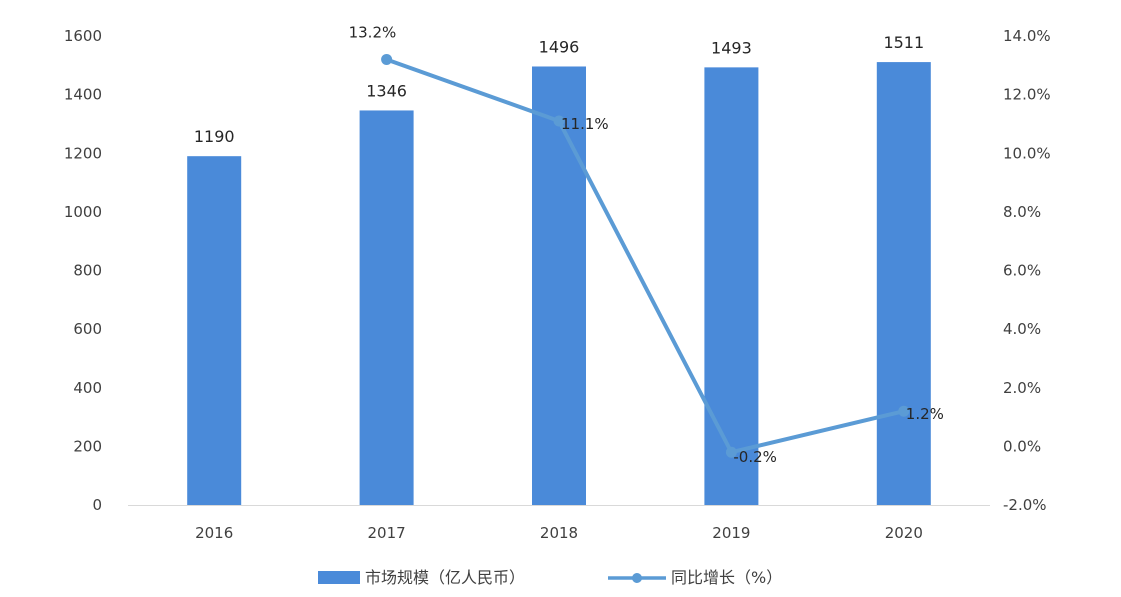 Image resolution: width=1121 pixels, height=597 pixels. What do you see at coordinates (387, 59) in the screenshot?
I see `growth-point-2017` at bounding box center [387, 59].